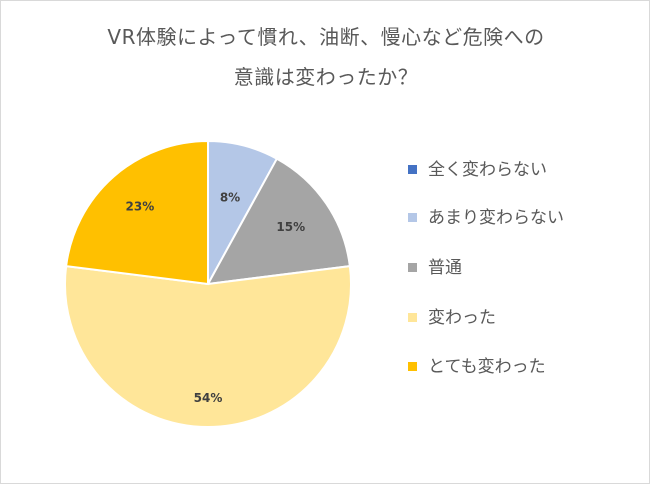 This screenshot has height=485, width=650. I want to click on chart-title-line-2: 意識は変わったか？, so click(326, 77).